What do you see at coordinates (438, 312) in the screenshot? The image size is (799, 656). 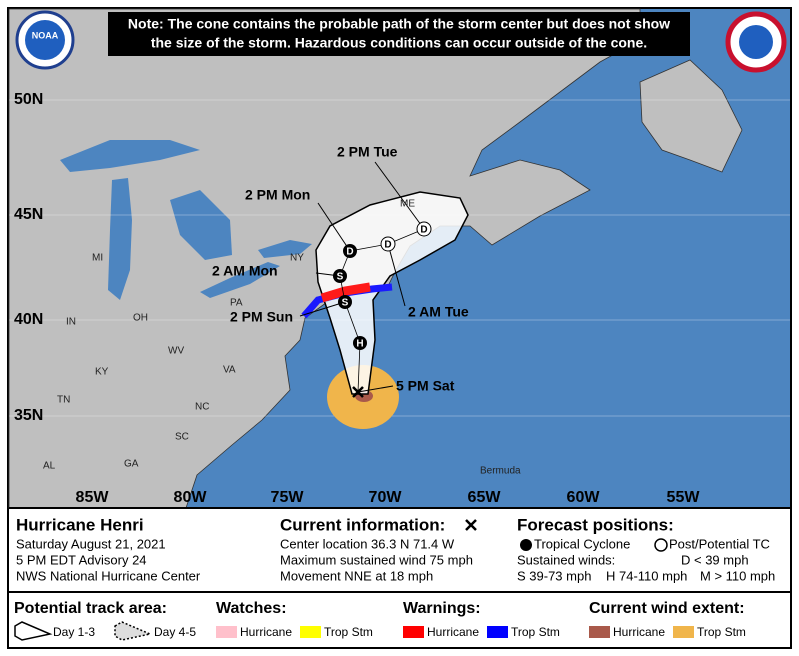 I see `time-label: 2 AM Tue` at bounding box center [438, 312].